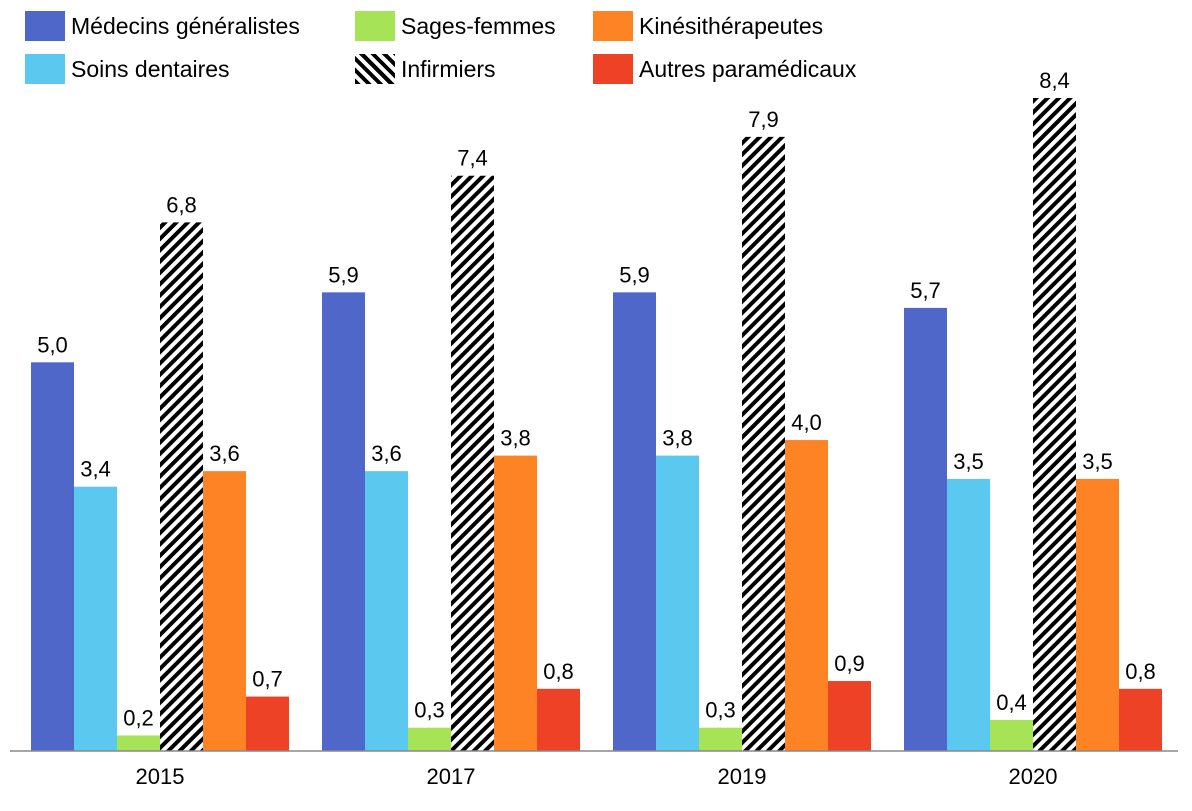  What do you see at coordinates (181, 486) in the screenshot?
I see `bar-2015-s3` at bounding box center [181, 486].